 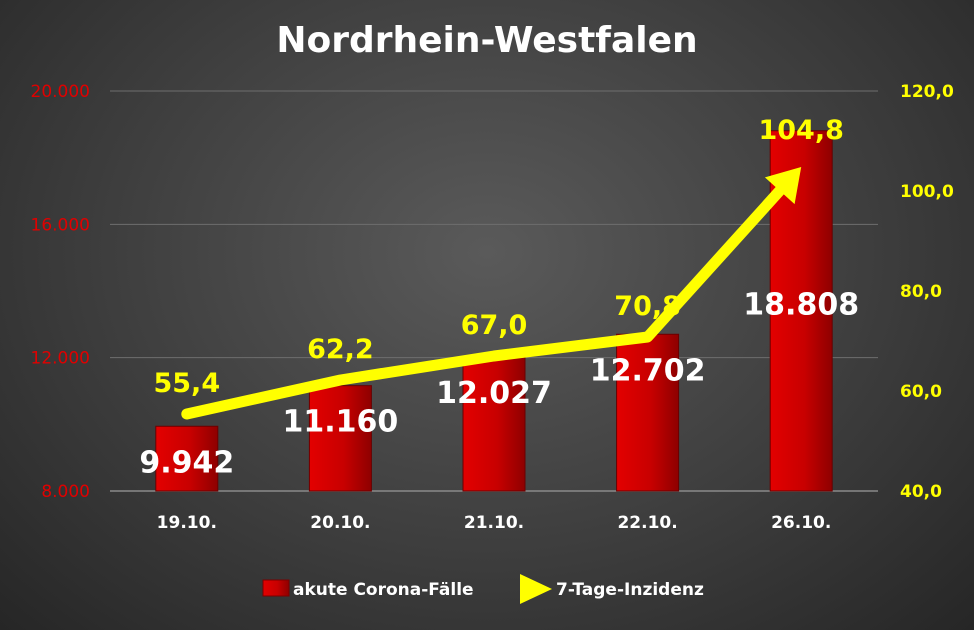 I want to click on bar-data-label: 18.808, so click(x=801, y=305).